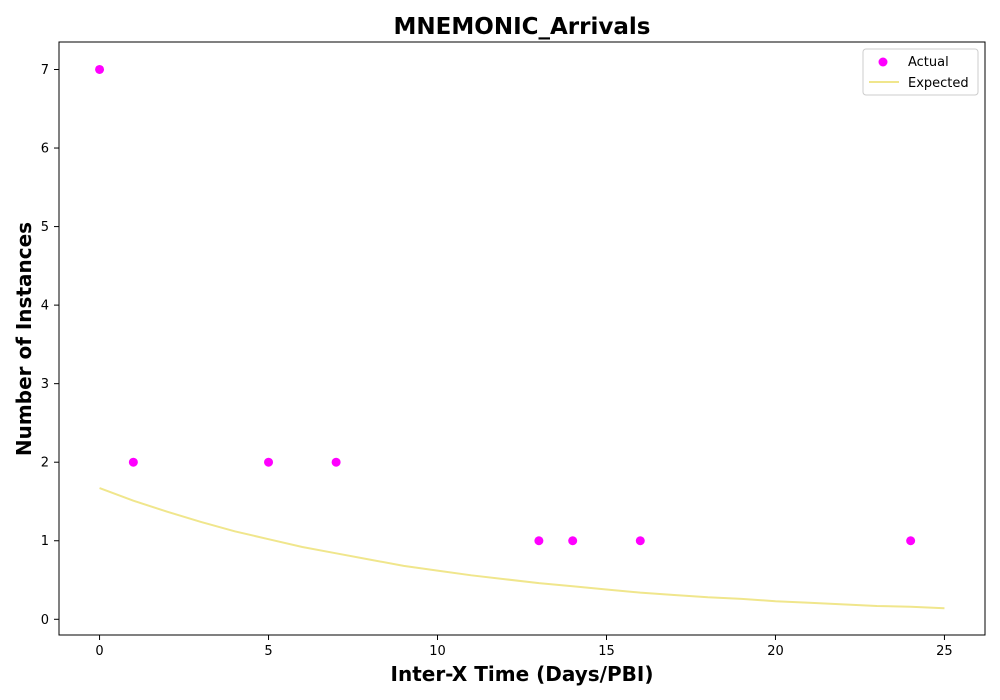  I want to click on legend-box, so click(920, 72).